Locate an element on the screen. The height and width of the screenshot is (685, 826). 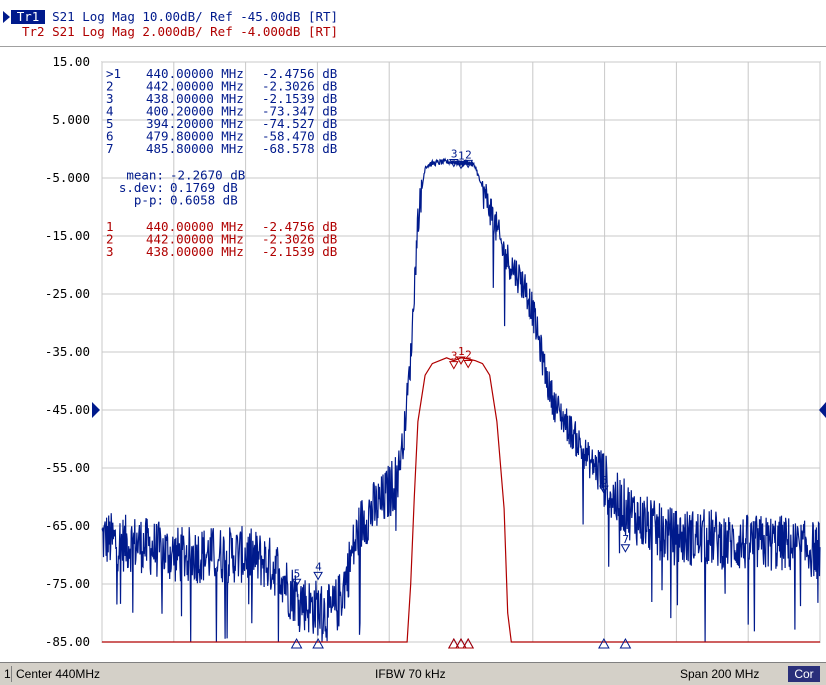
marker-label: 6 is located at coordinates (604, 480).